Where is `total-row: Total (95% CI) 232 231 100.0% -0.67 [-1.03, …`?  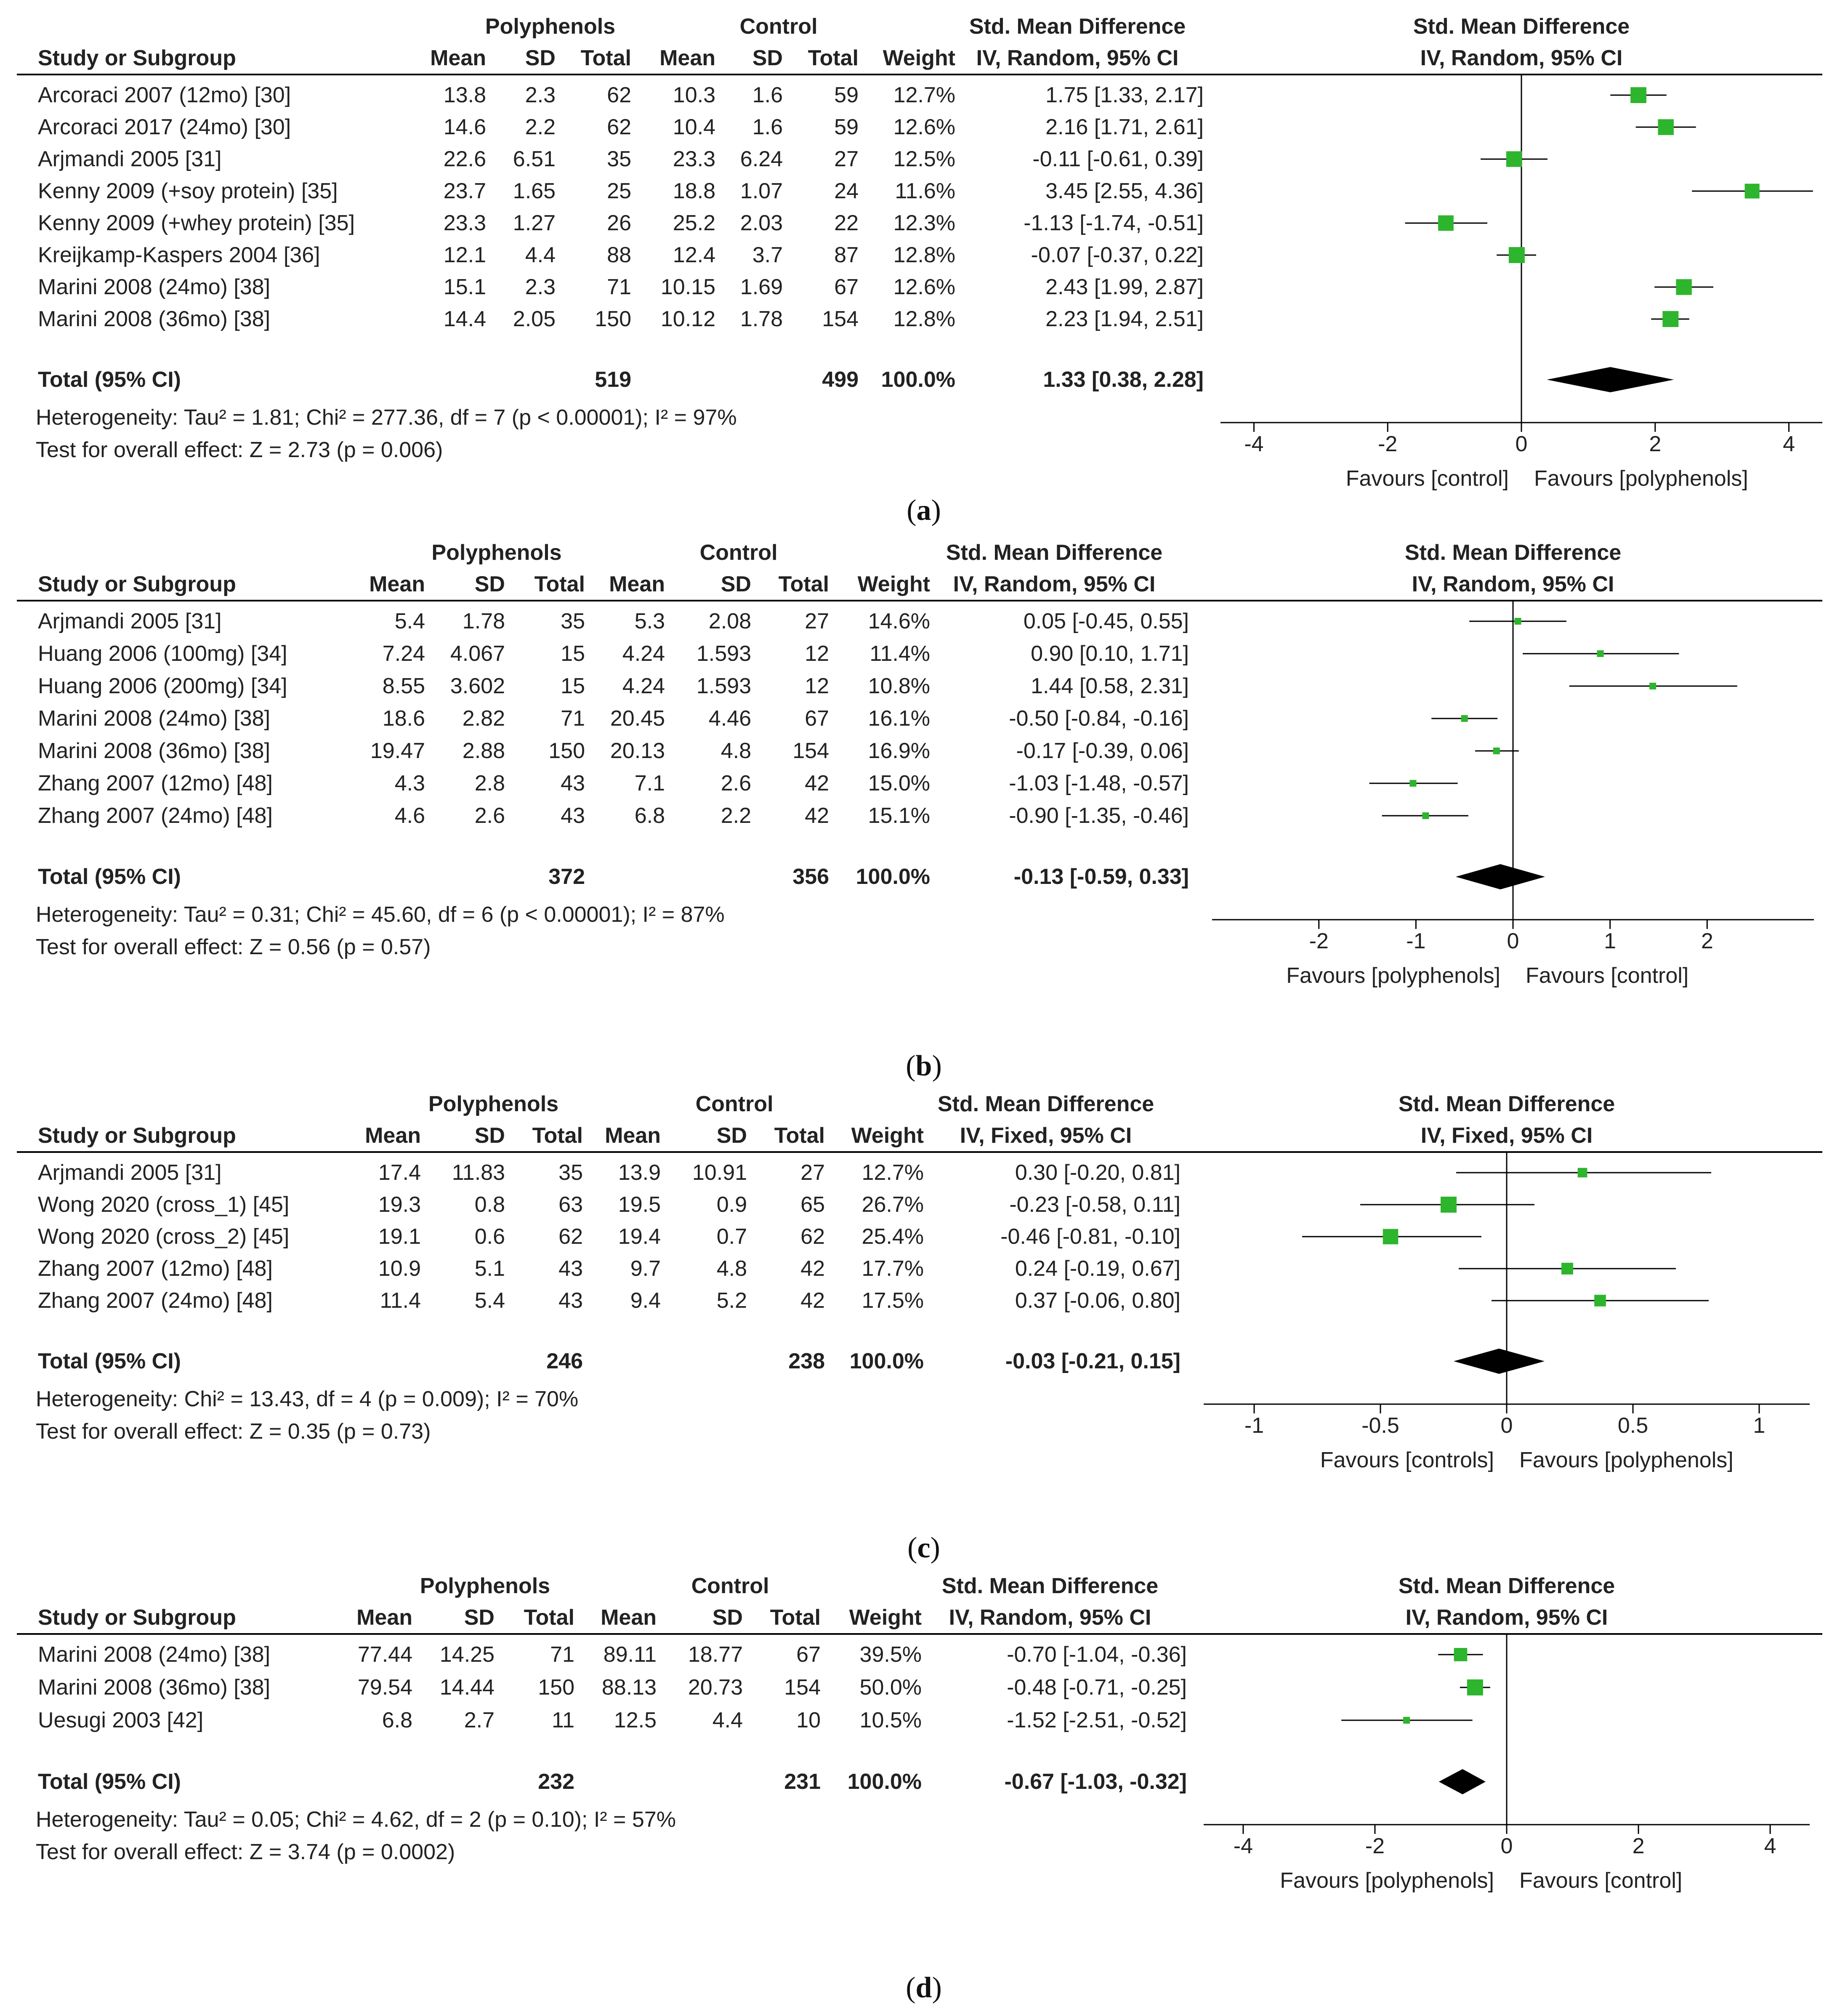 total-row: Total (95% CI) 232 231 100.0% -0.67 [-1.03, … is located at coordinates (762, 1781).